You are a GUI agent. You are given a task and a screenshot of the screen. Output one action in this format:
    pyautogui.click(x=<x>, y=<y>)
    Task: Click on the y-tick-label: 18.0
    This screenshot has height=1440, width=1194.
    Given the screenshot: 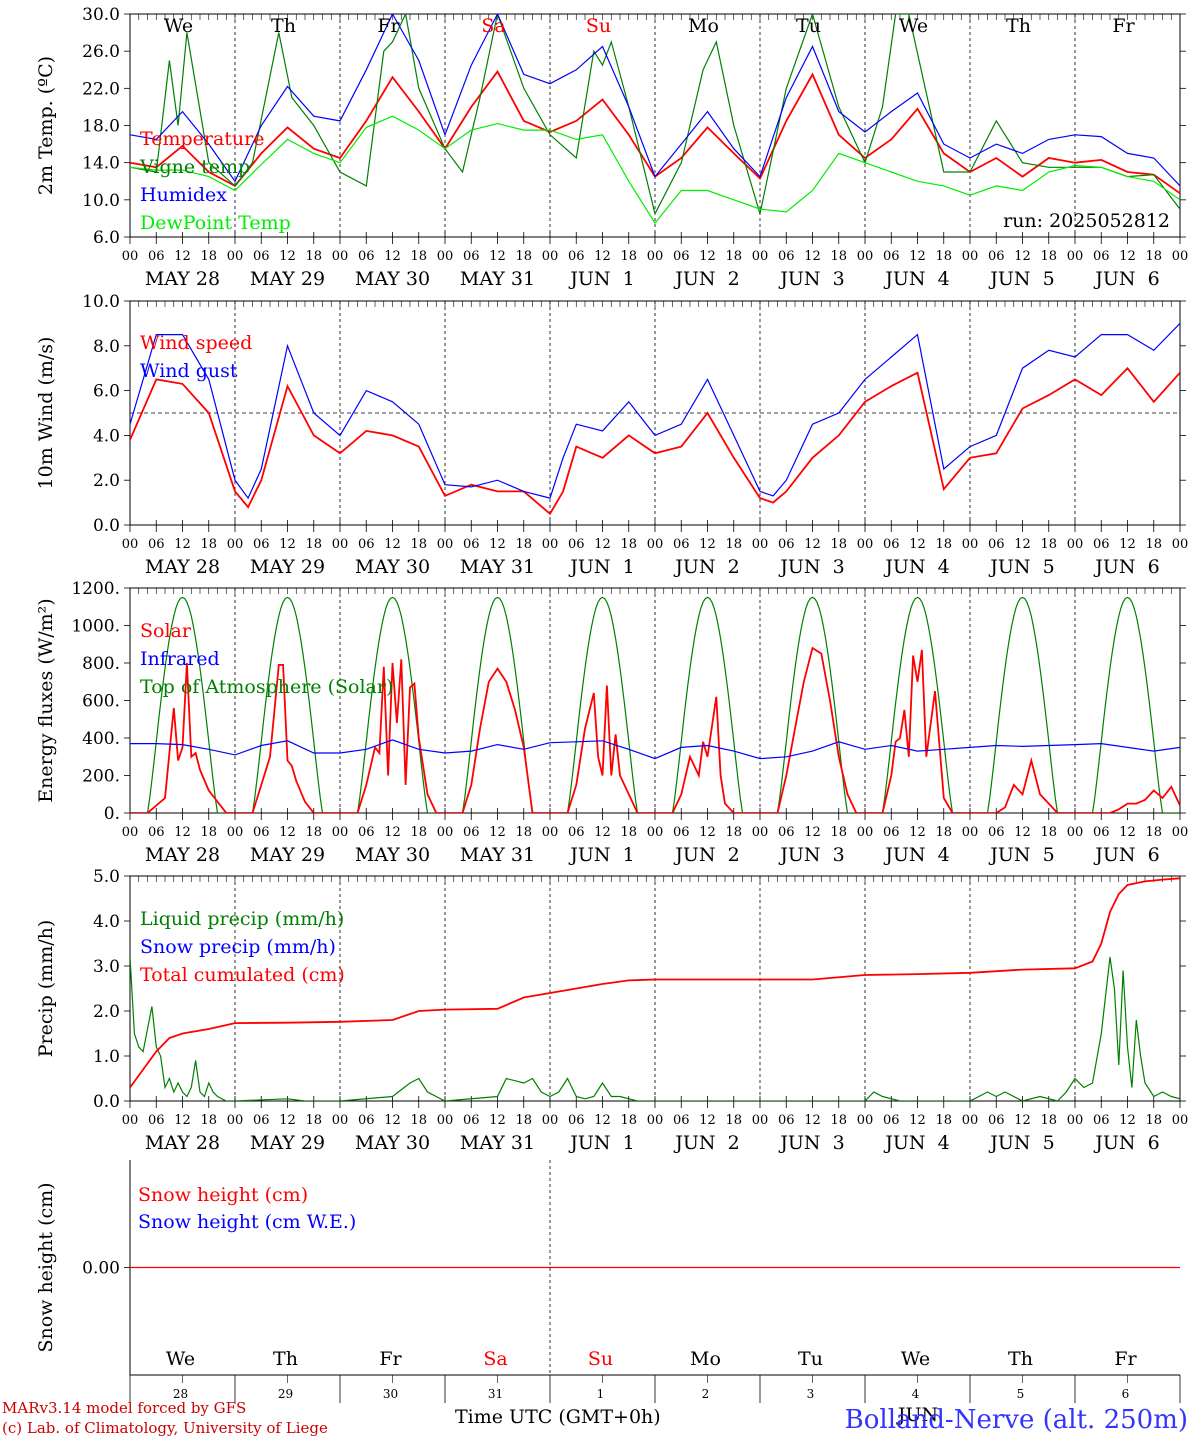 What is the action you would take?
    pyautogui.click(x=101, y=127)
    